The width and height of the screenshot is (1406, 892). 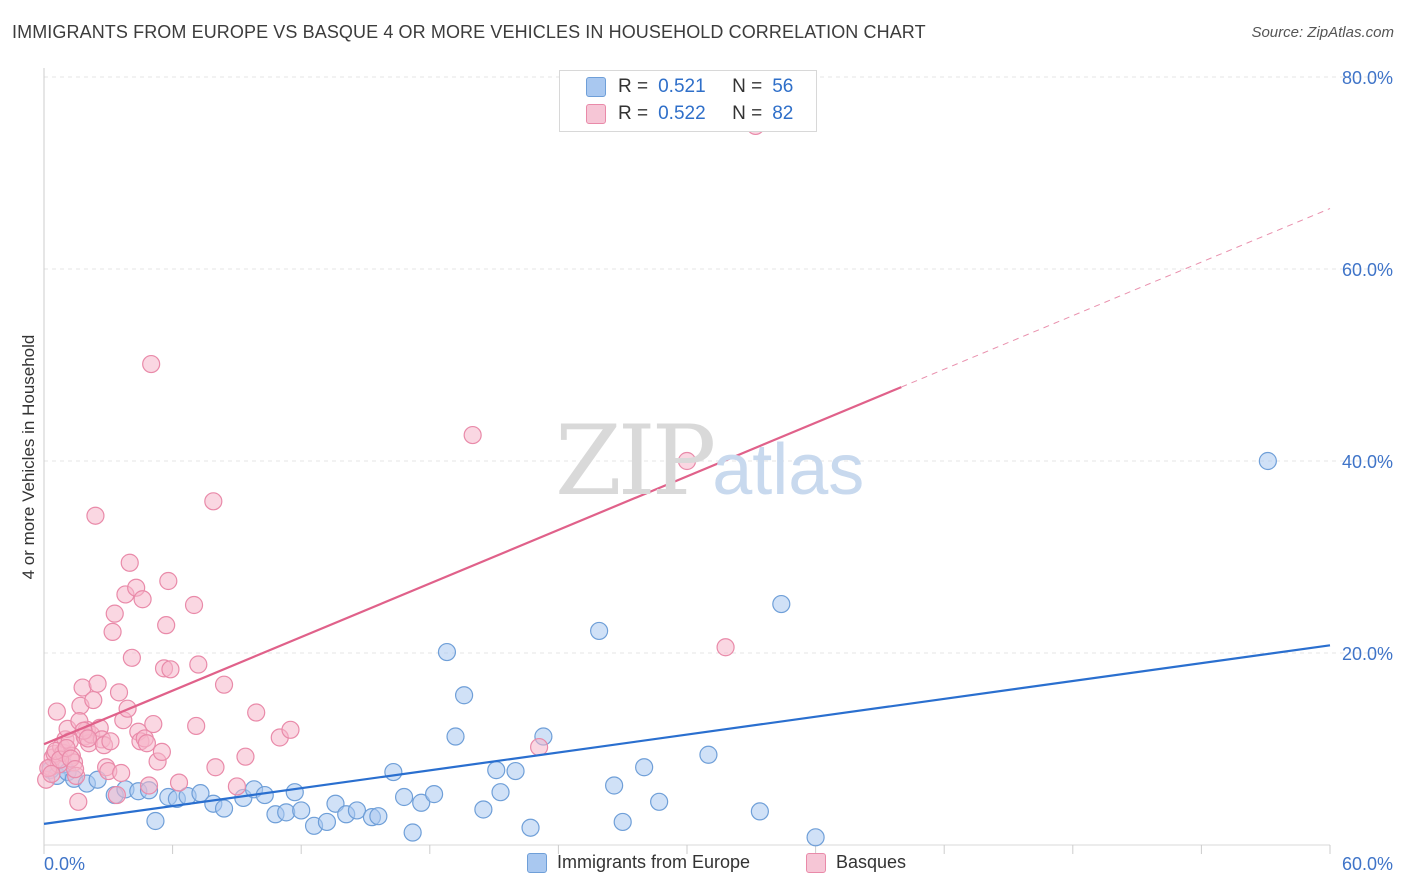 What do you see at coordinates (816, 862) in the screenshot?
I see `series-swatch-basques` at bounding box center [816, 862].